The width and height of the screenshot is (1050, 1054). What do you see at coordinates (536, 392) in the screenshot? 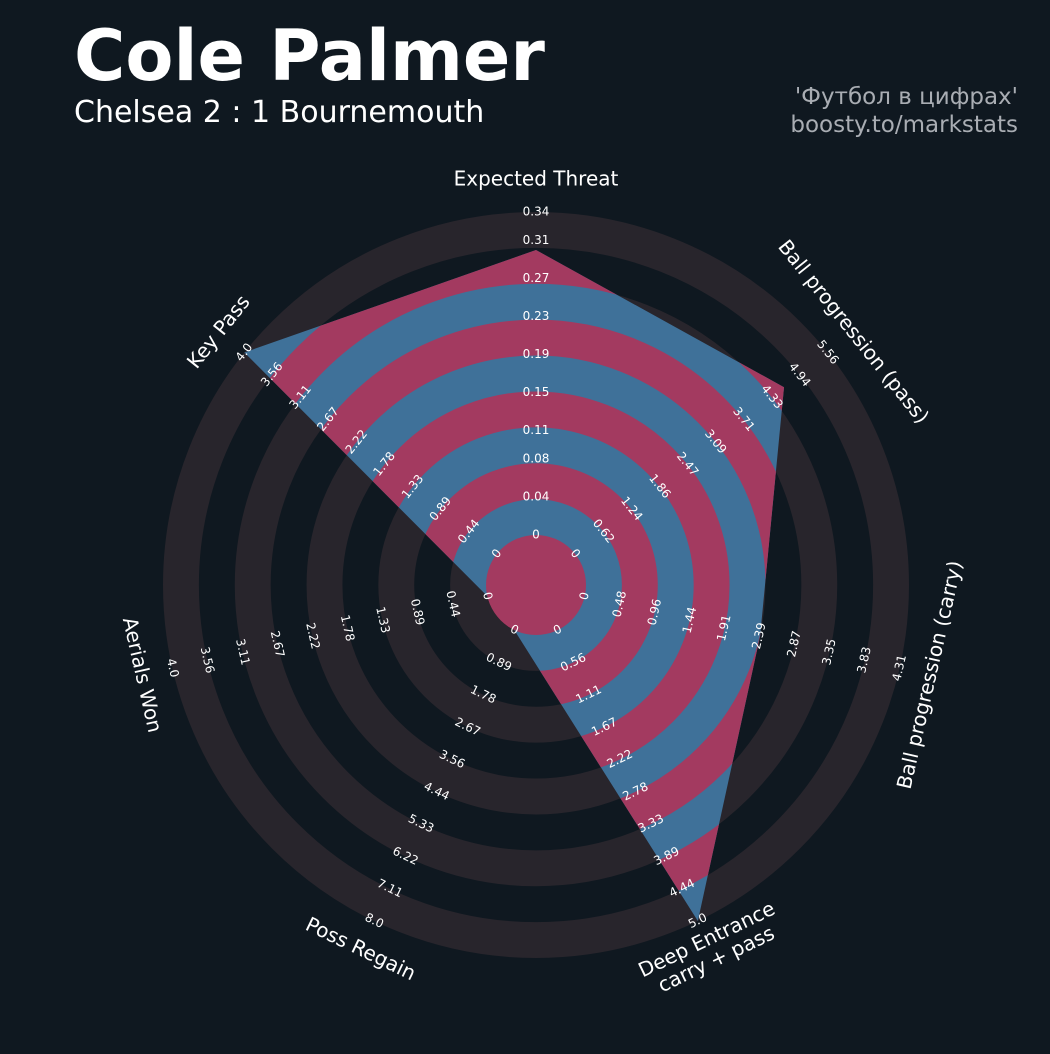
I see `tick-label: 0.15` at bounding box center [536, 392].